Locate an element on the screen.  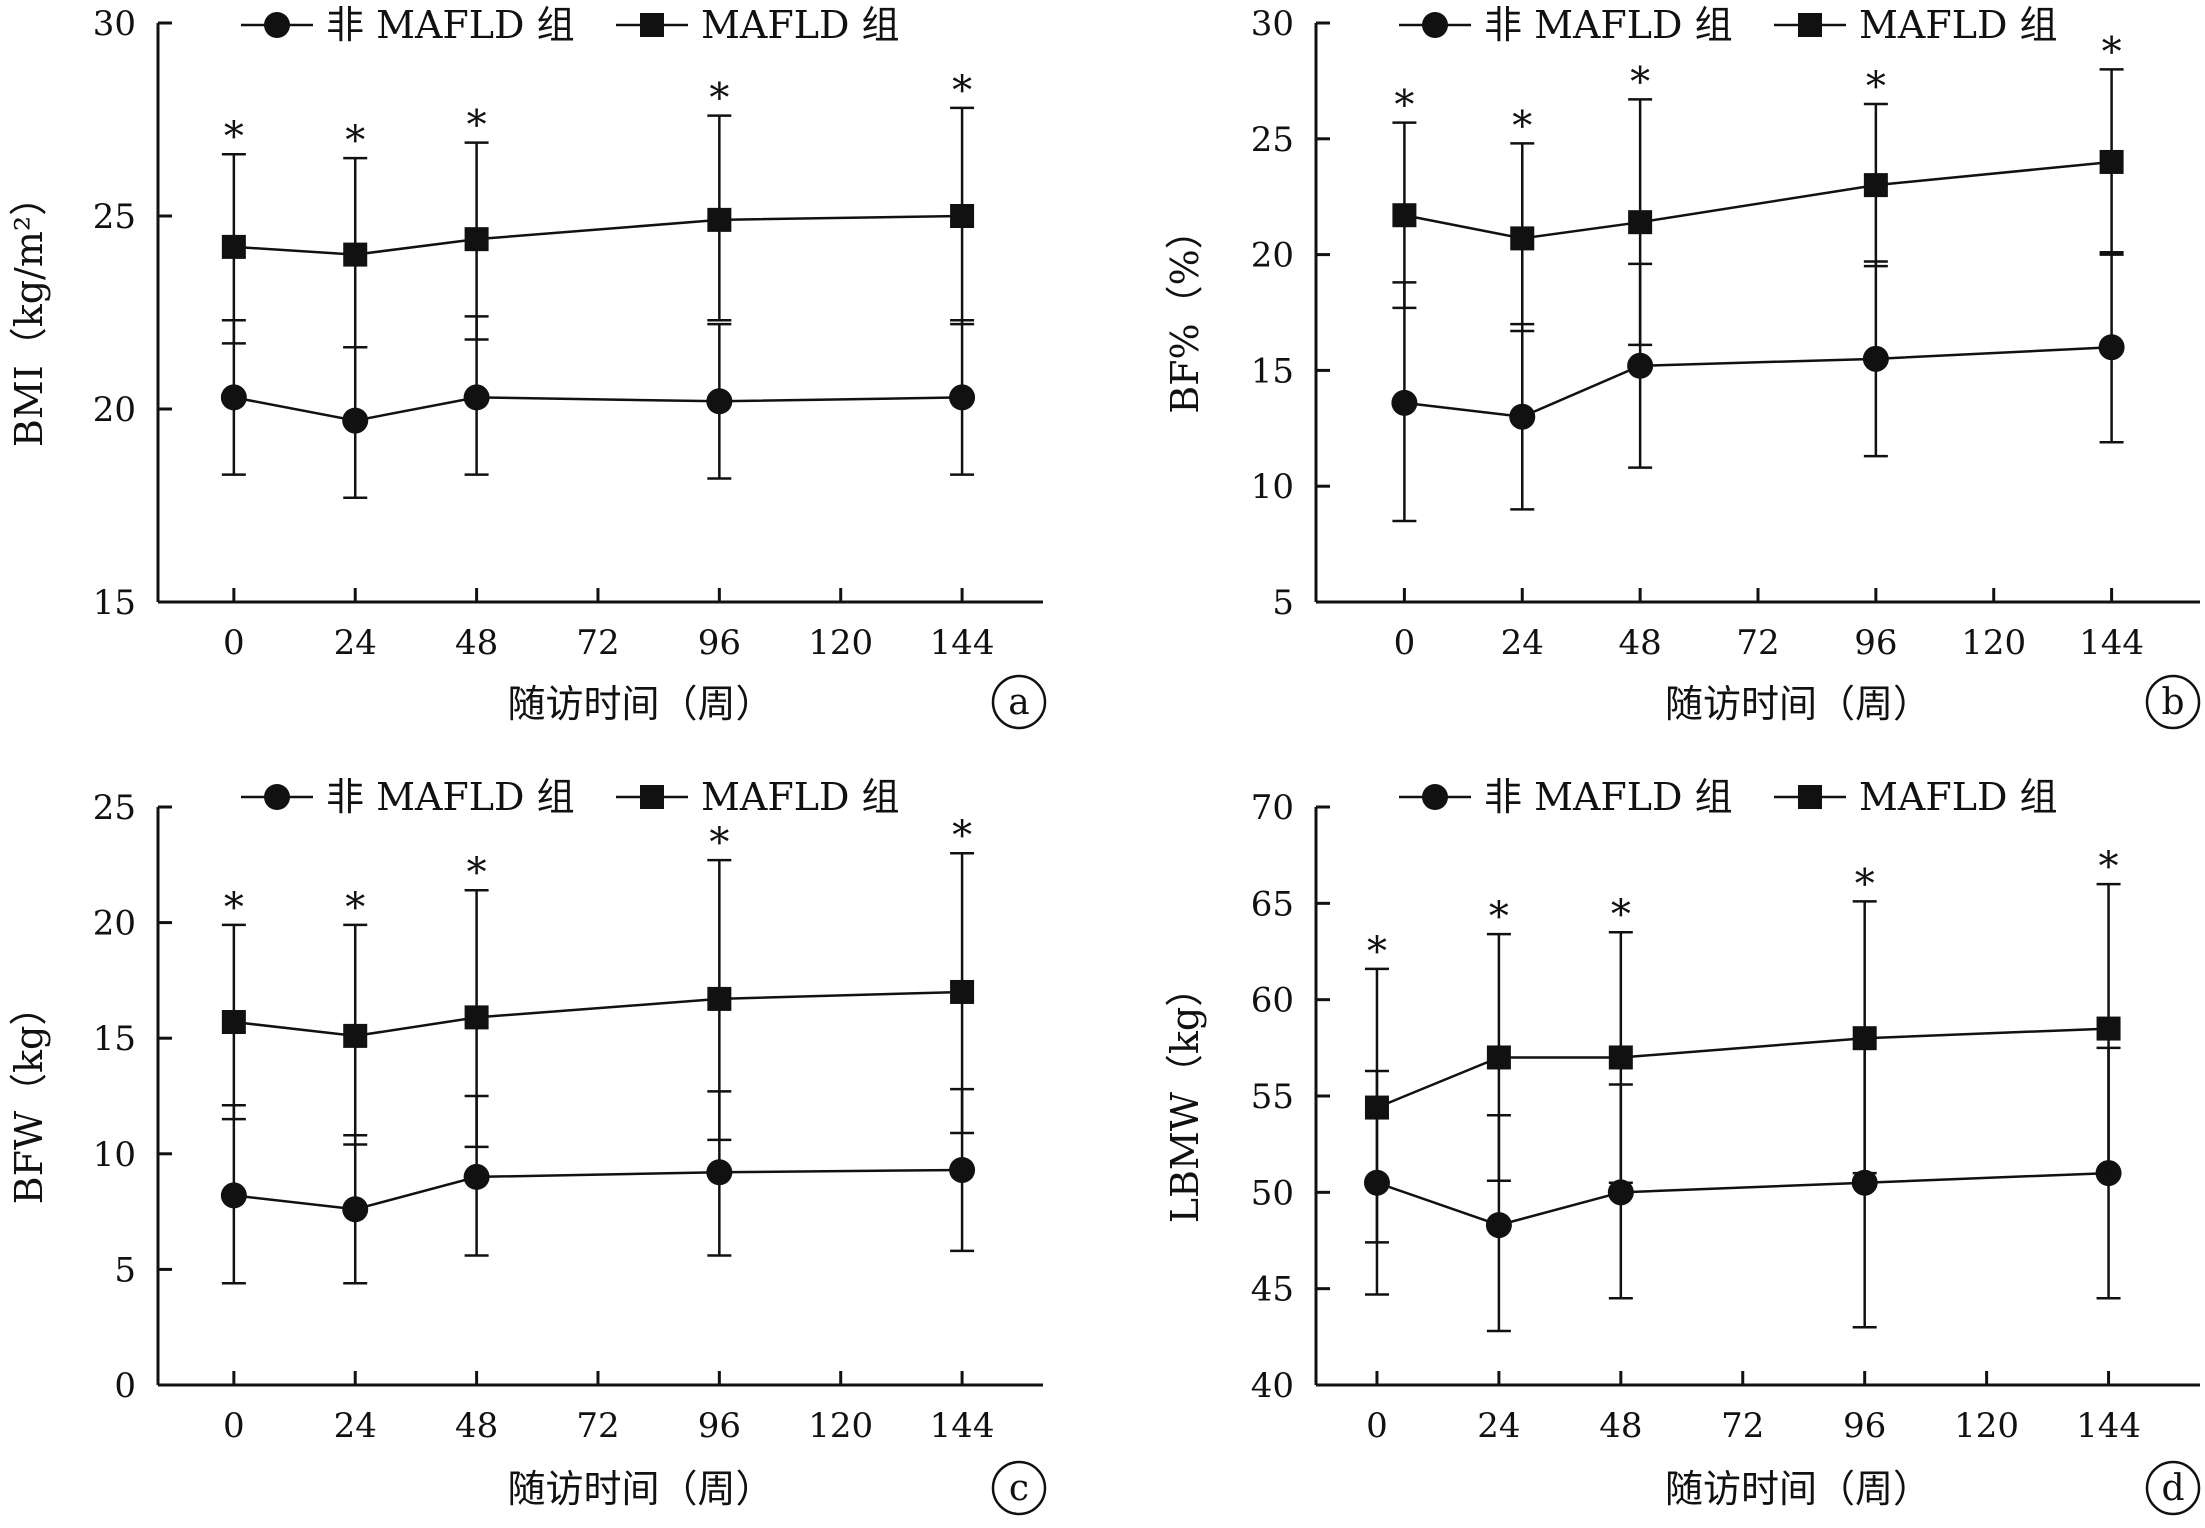
y-tick-label: 0 is located at coordinates (125, 1386).